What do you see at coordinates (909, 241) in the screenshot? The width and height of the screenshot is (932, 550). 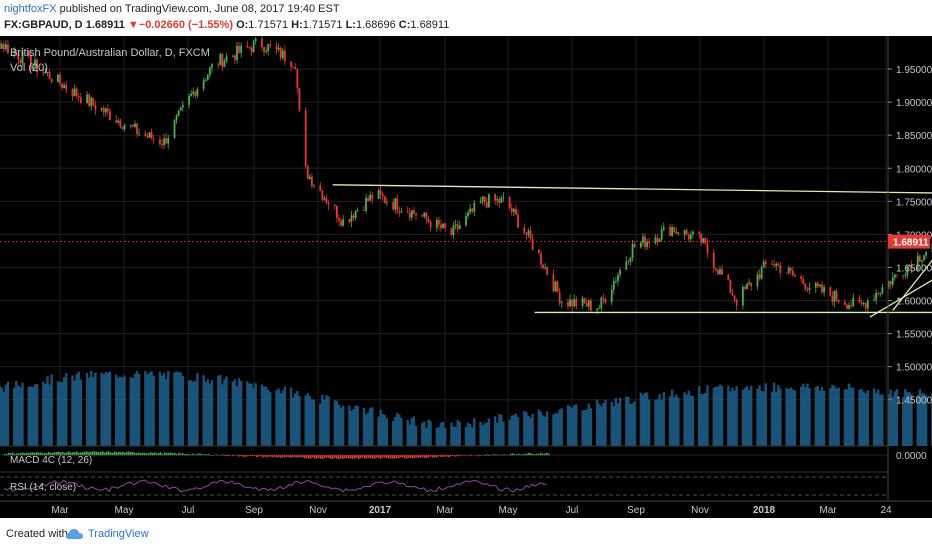 I see `last-price-tag` at bounding box center [909, 241].